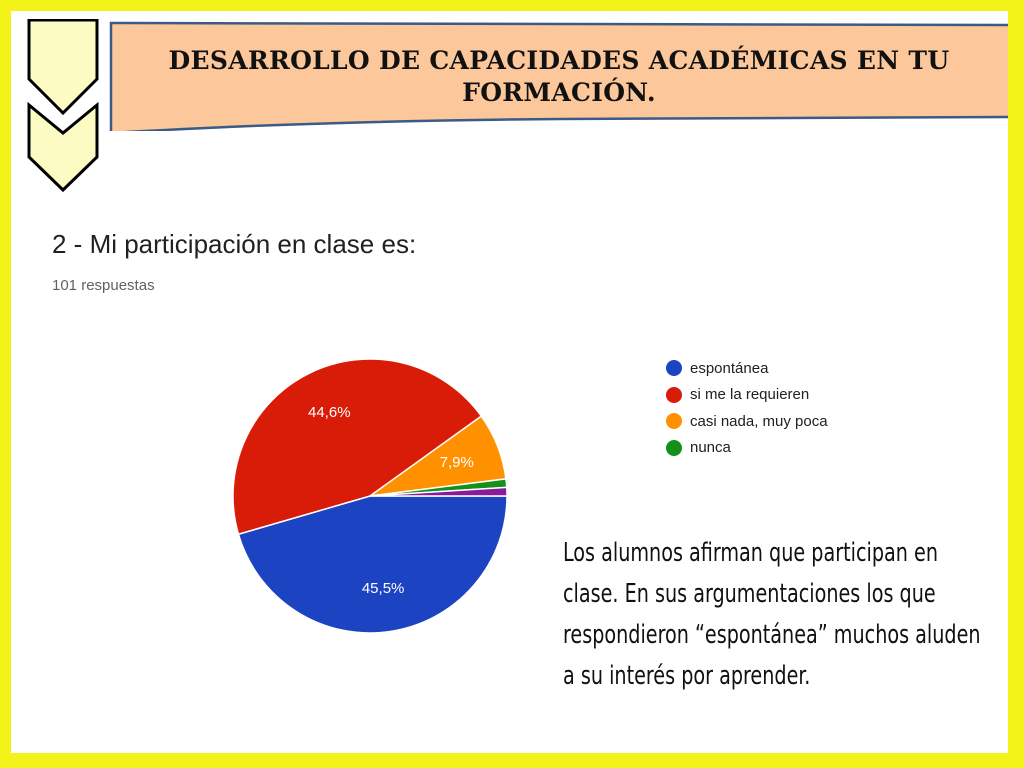 The image size is (1024, 768). What do you see at coordinates (63, 106) in the screenshot?
I see `chevron-down-icon` at bounding box center [63, 106].